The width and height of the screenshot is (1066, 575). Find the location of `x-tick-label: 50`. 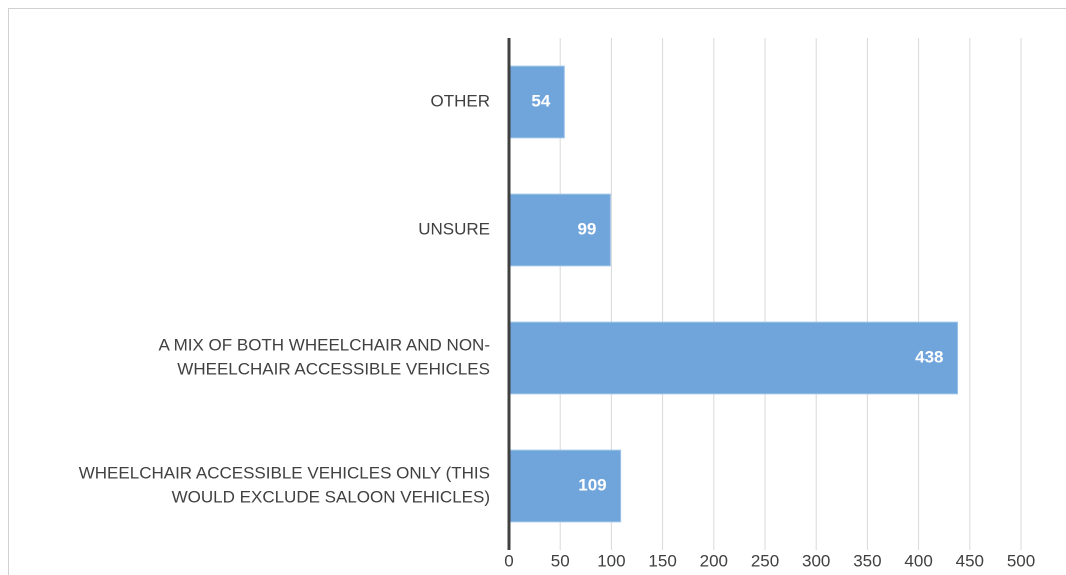

x-tick-label: 50 is located at coordinates (560, 560).